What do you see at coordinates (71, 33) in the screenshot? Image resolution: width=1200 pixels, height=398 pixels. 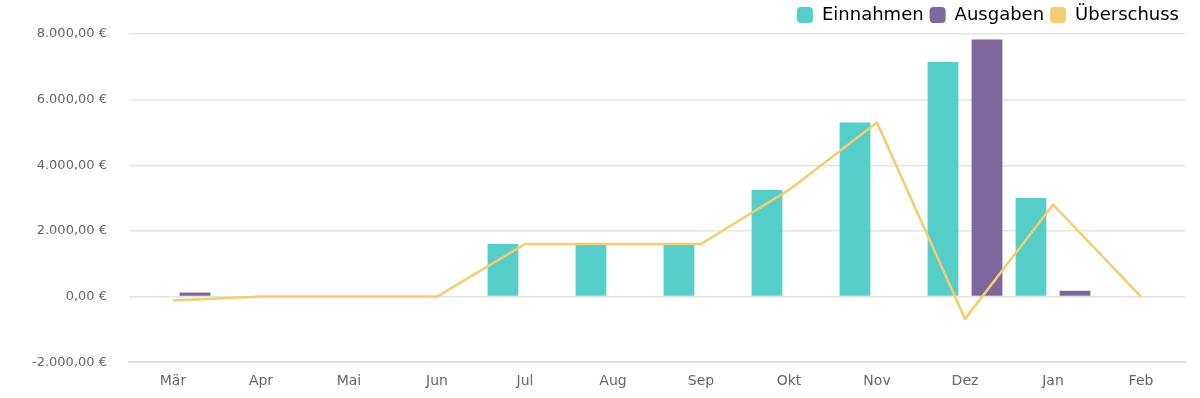 I see `y-tick-label: 8.000,00 €` at bounding box center [71, 33].